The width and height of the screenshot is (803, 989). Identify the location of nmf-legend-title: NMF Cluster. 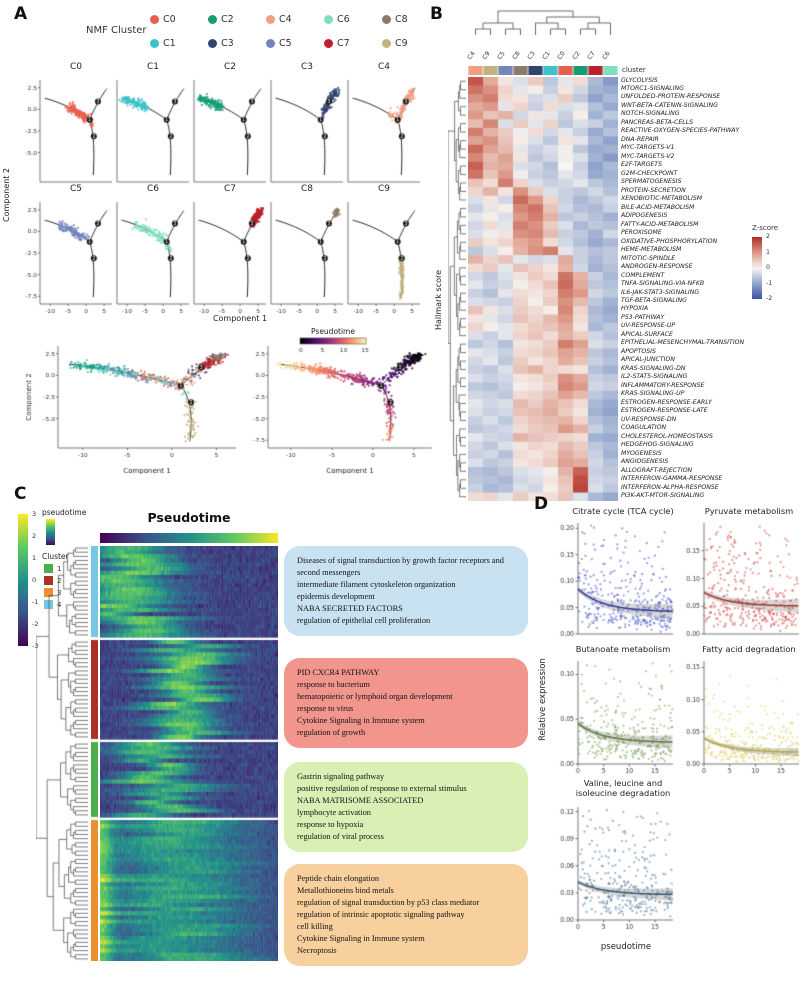
(116, 30).